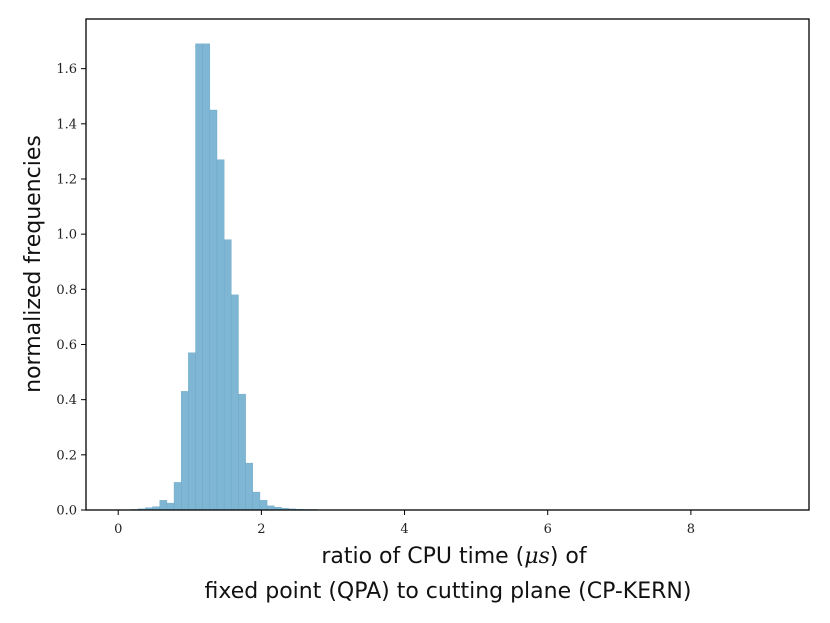 The height and width of the screenshot is (623, 830). I want to click on y-tick-label: 0.6, so click(66, 345).